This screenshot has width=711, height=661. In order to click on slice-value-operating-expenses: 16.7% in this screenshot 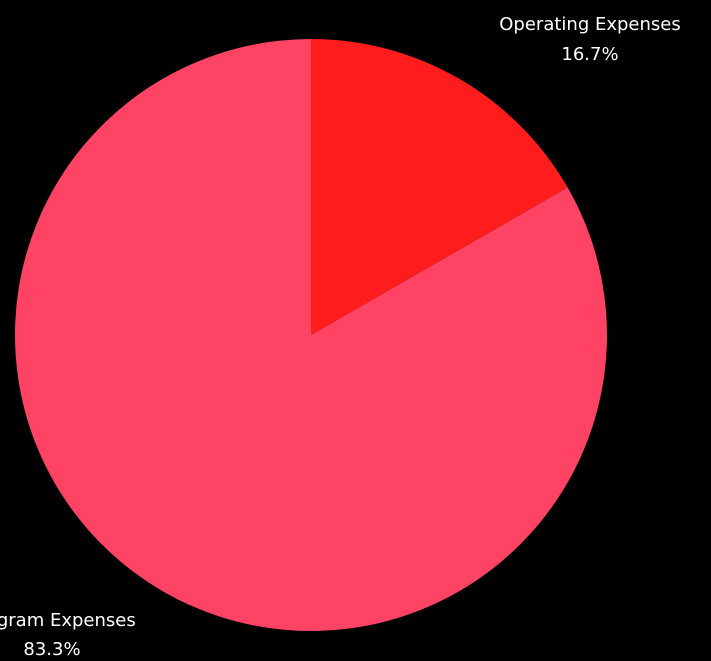, I will do `click(589, 54)`.